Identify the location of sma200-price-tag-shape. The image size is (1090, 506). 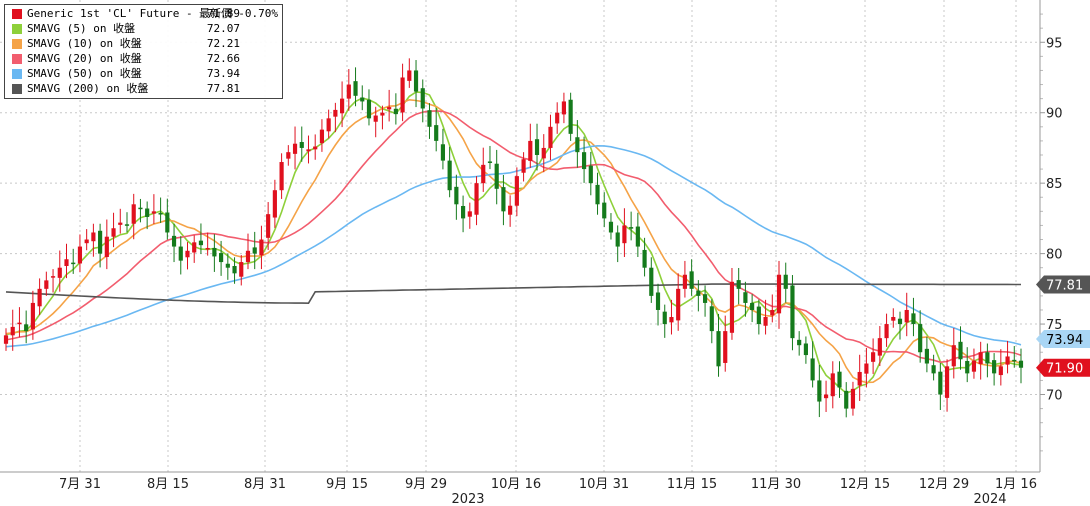
(1063, 284).